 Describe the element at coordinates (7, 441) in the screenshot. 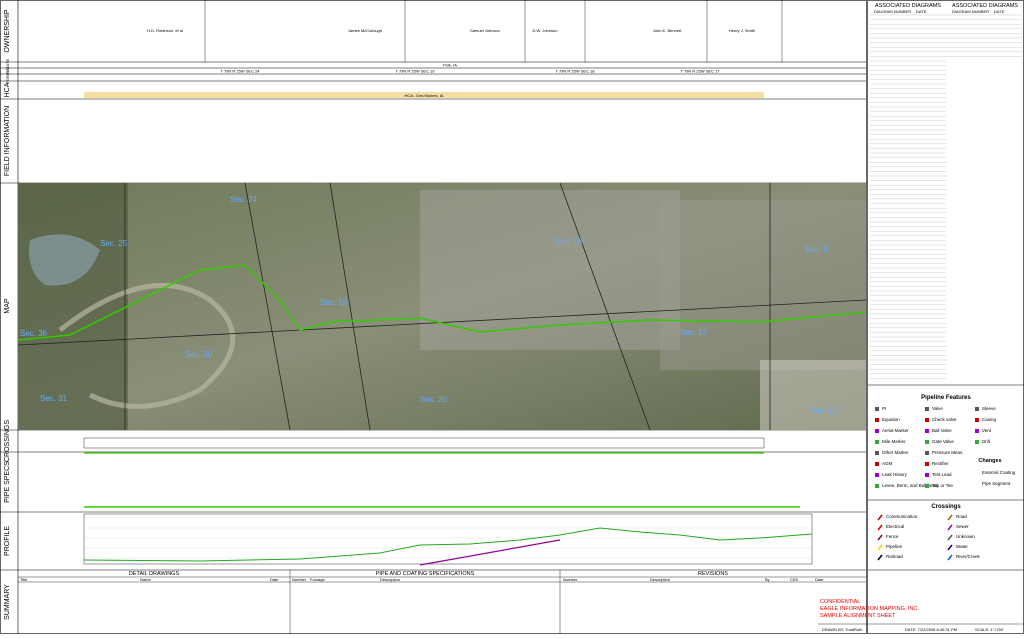

I see `row-label: CROSSINGS` at that location.